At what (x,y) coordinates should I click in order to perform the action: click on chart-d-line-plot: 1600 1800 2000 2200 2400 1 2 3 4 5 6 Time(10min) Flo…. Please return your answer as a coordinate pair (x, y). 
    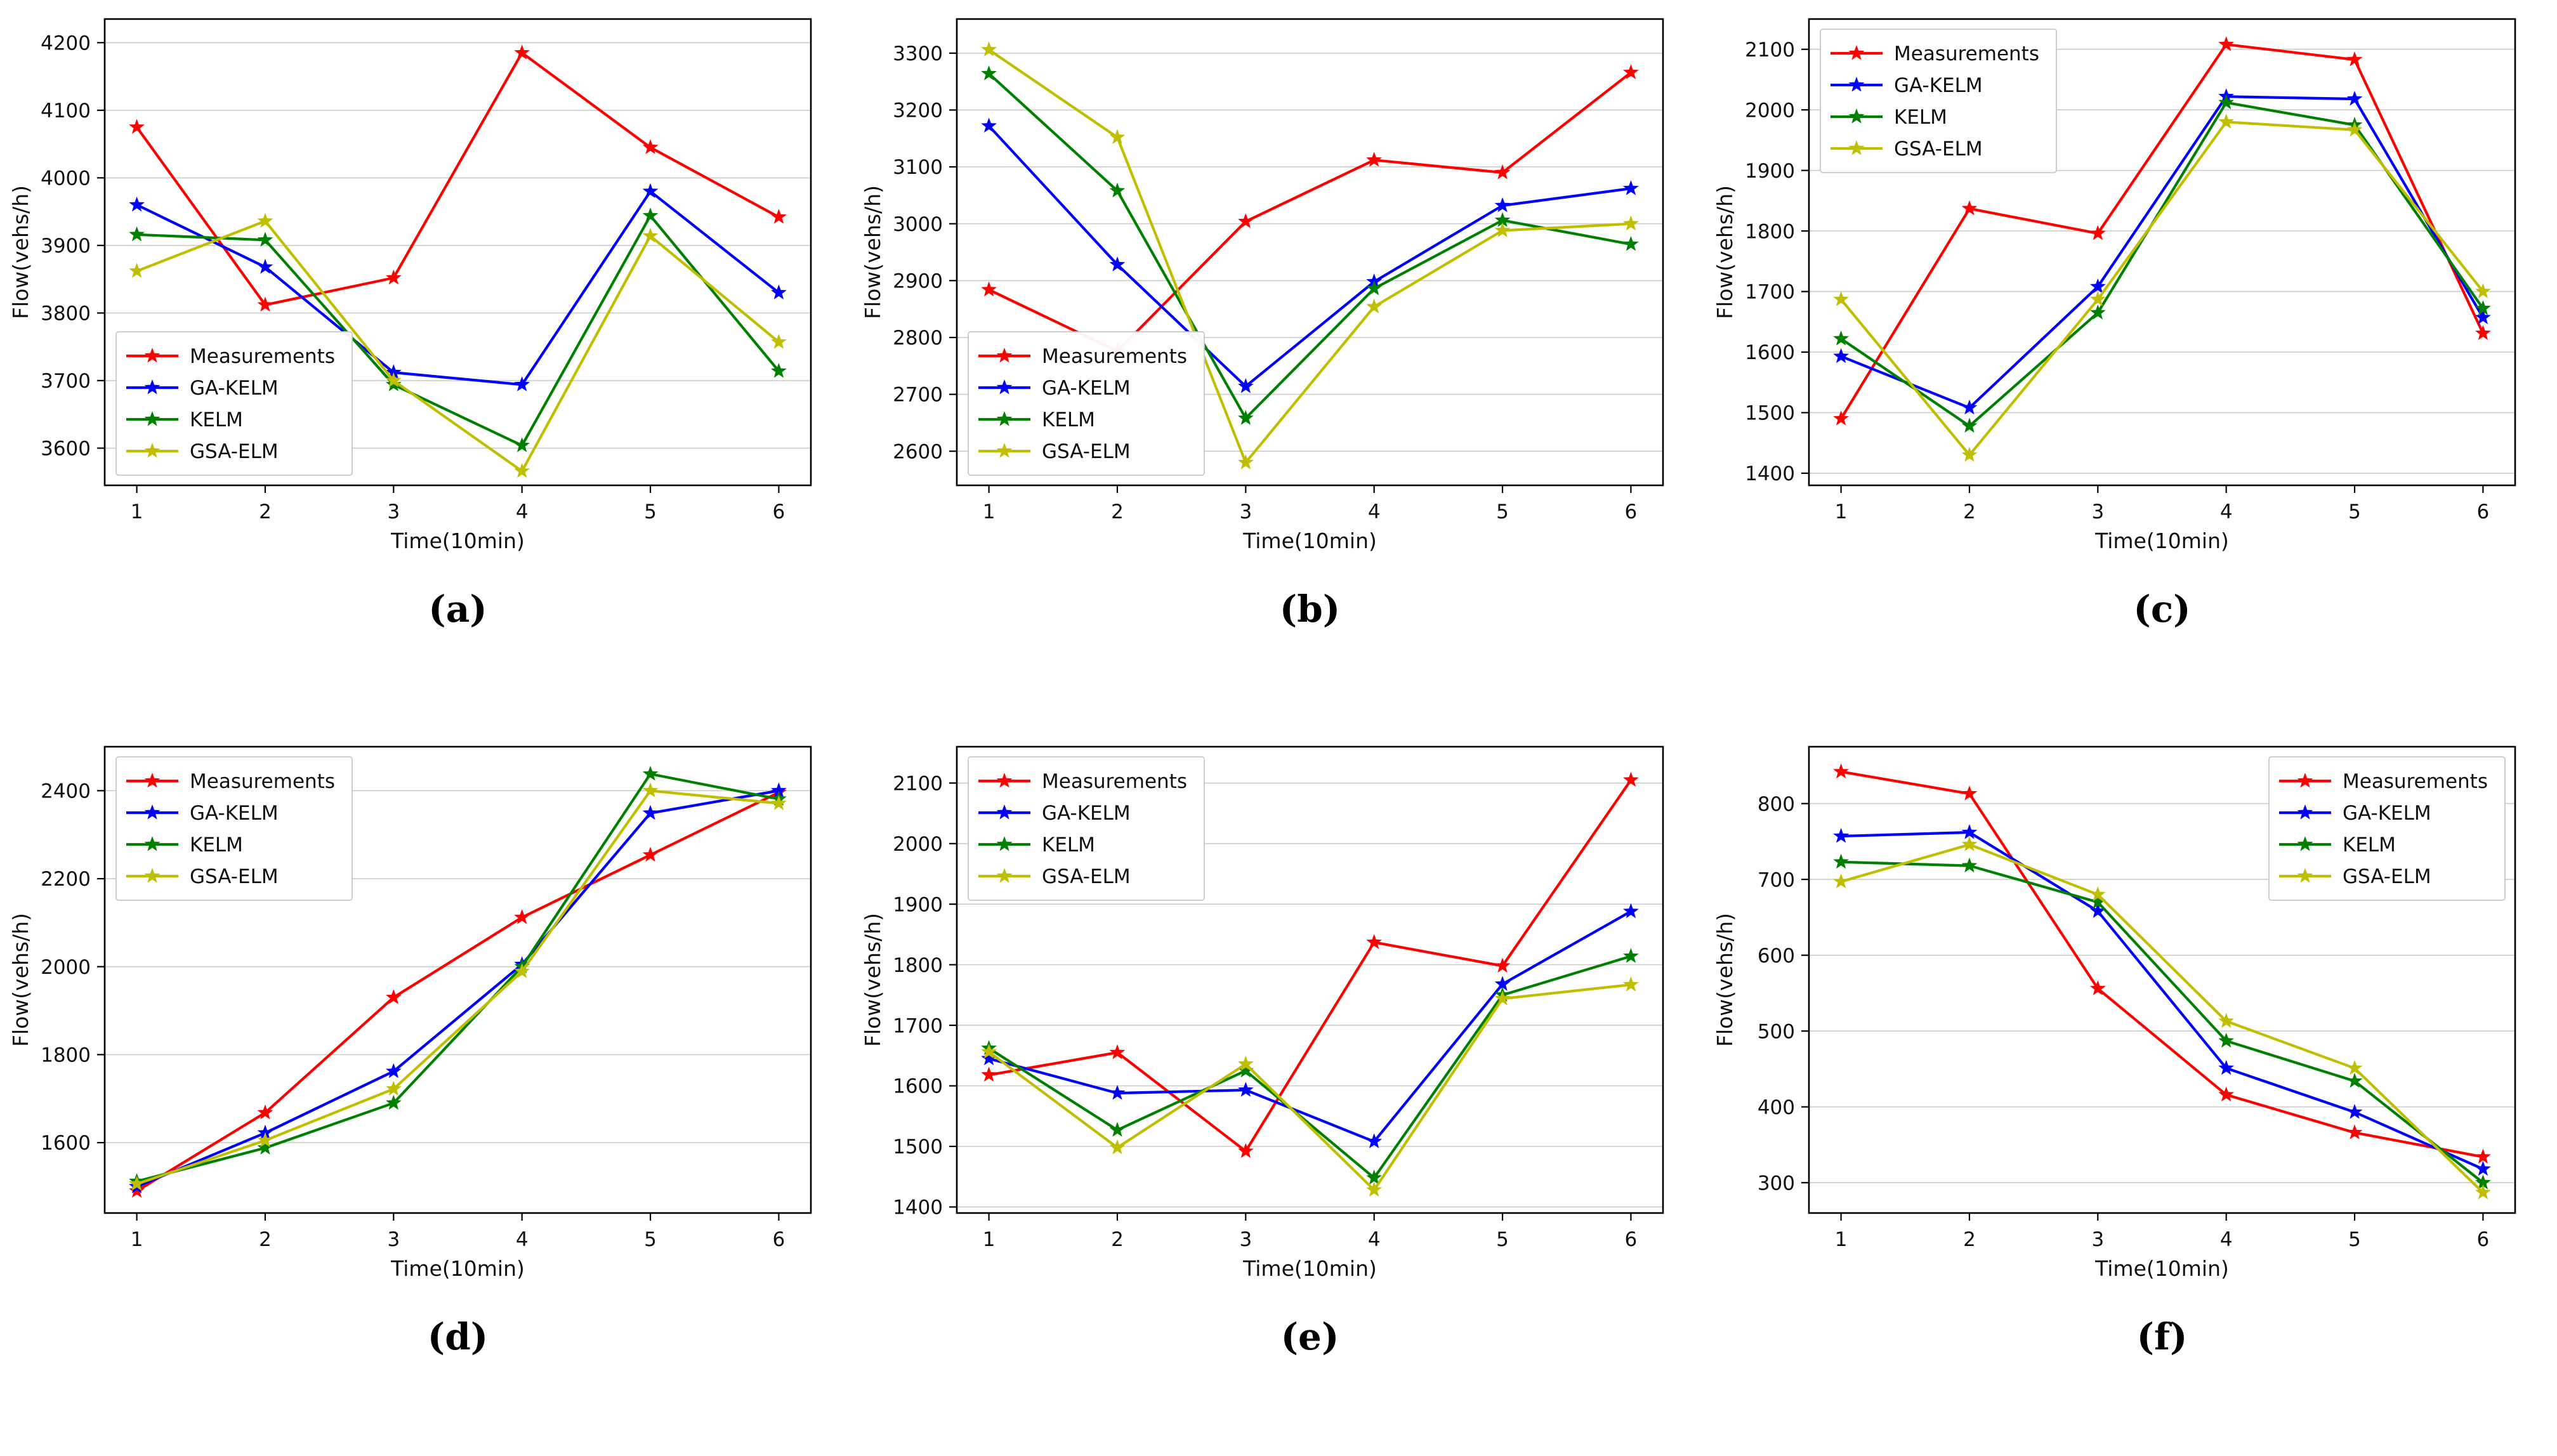
    Looking at the image, I should click on (410, 1013).